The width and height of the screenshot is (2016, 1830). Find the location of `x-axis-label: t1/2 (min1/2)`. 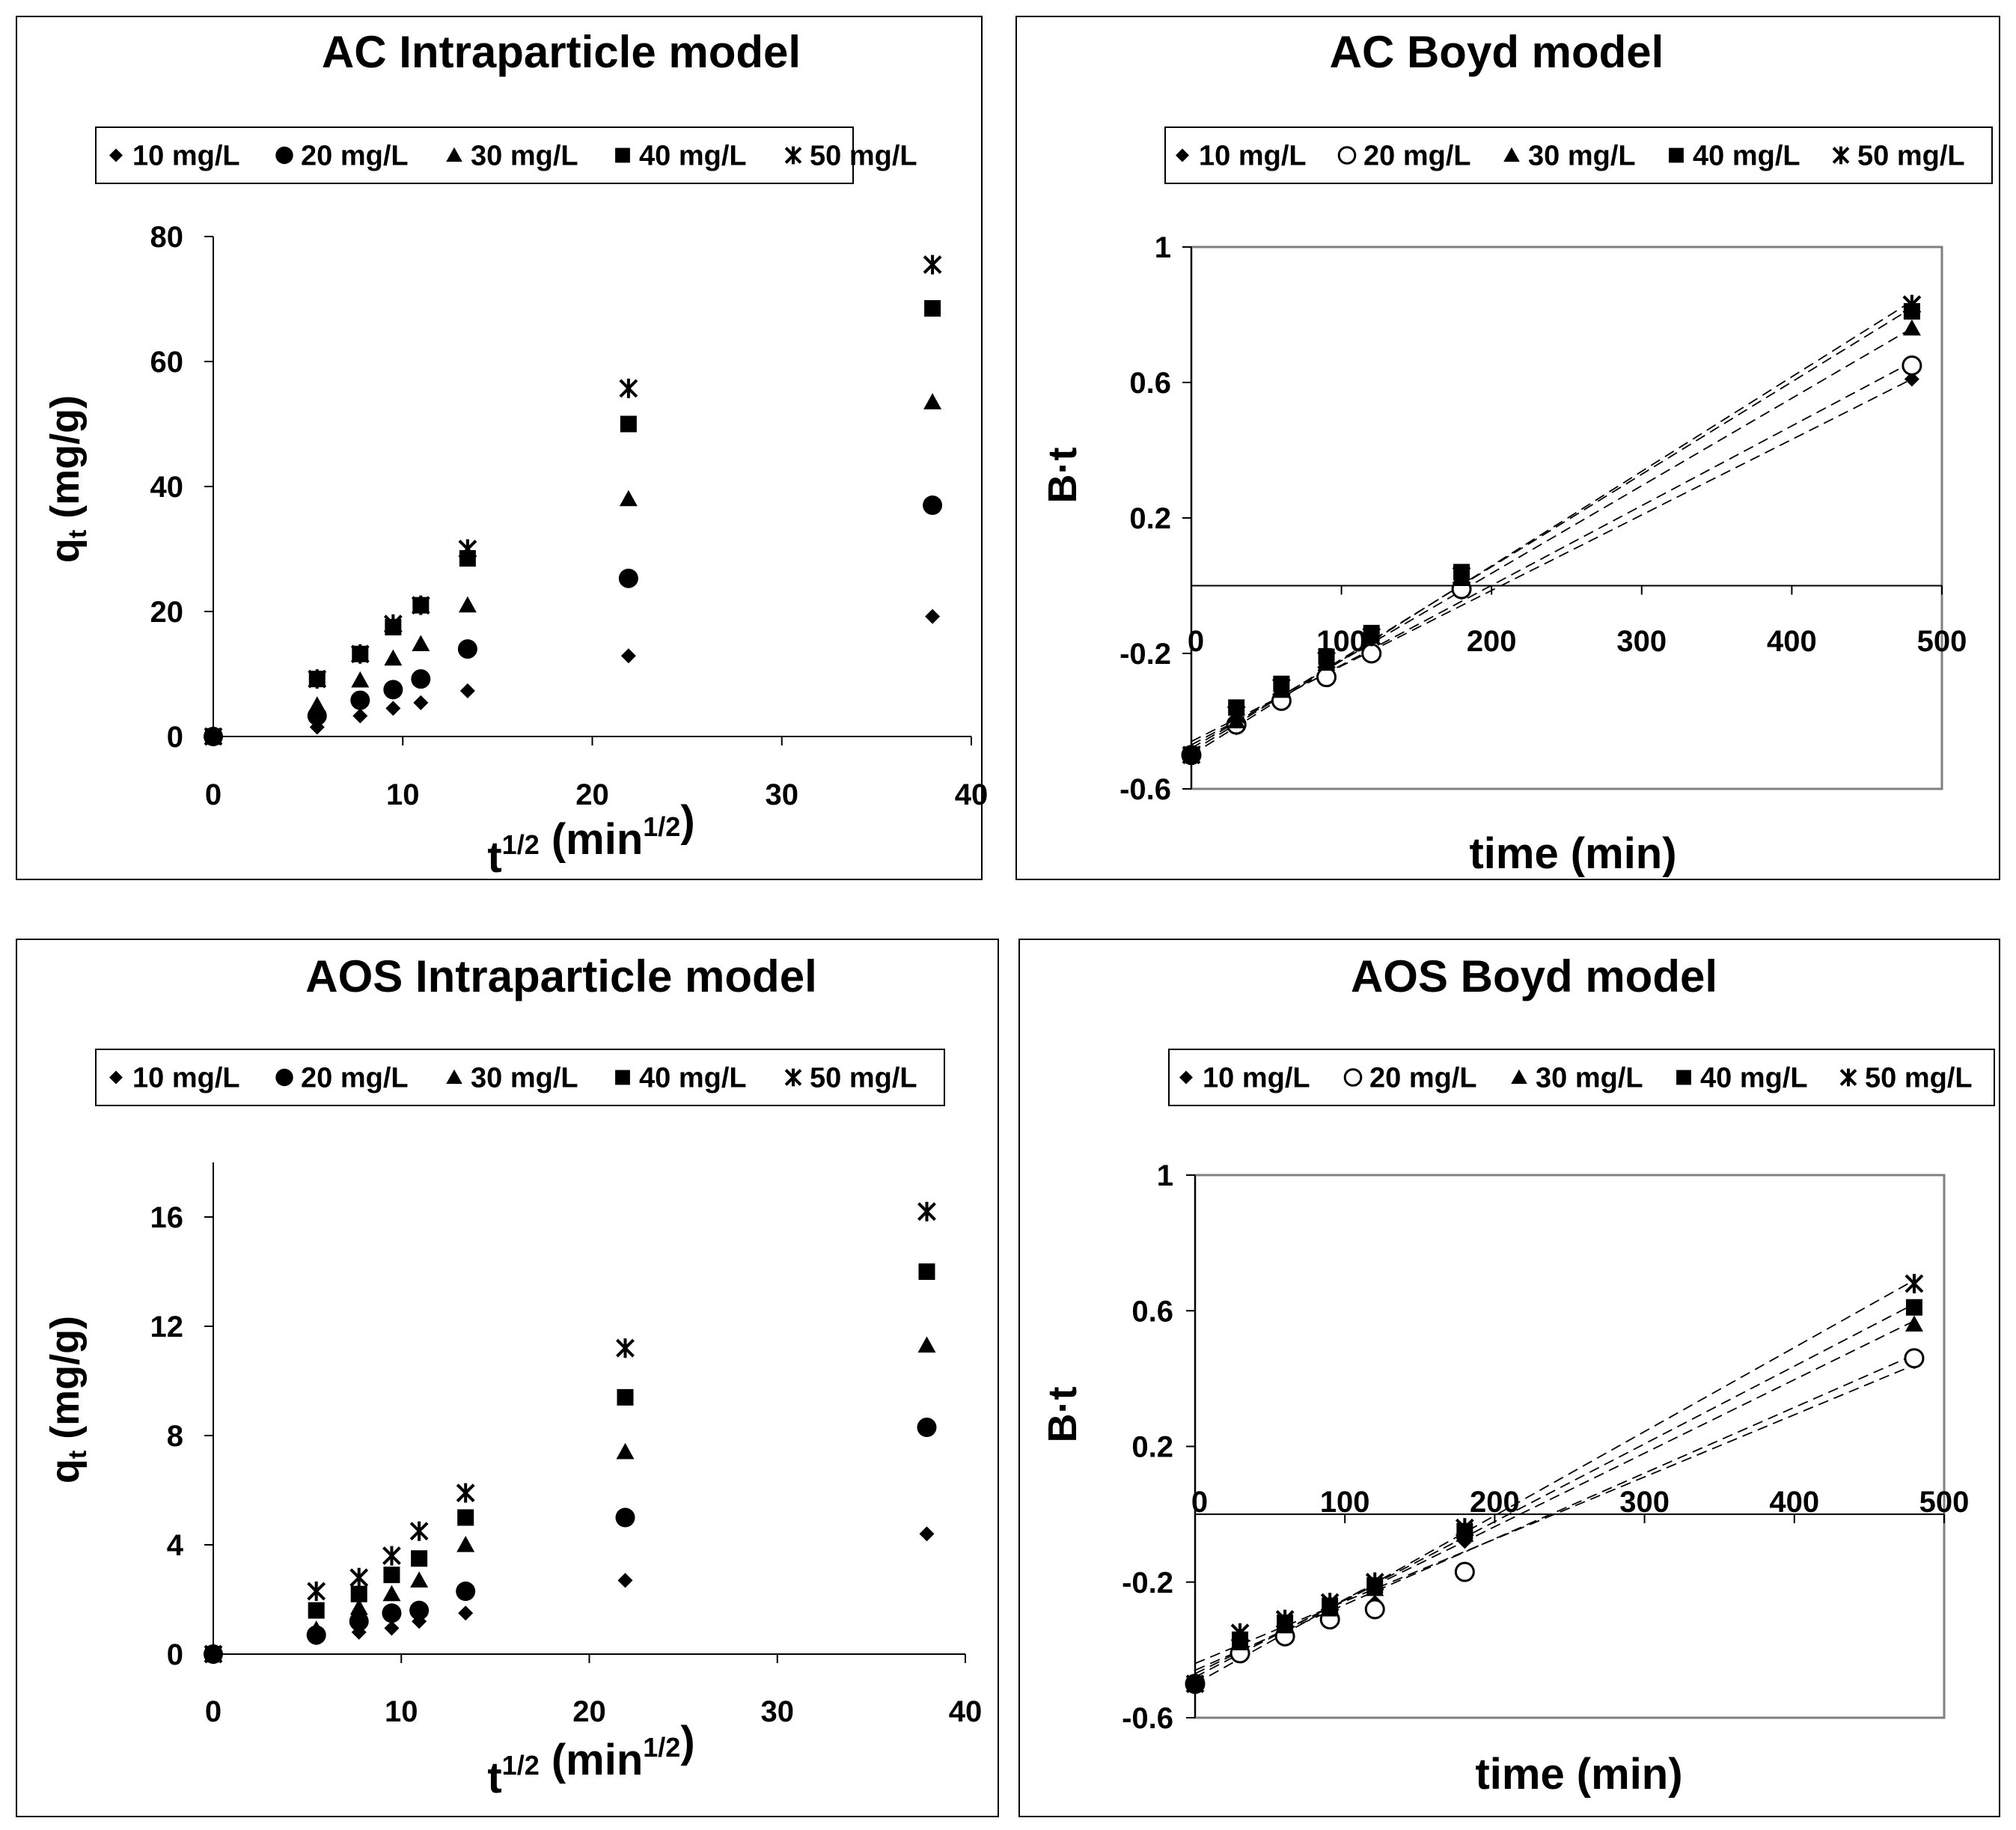

x-axis-label: t1/2 (min1/2) is located at coordinates (590, 840).